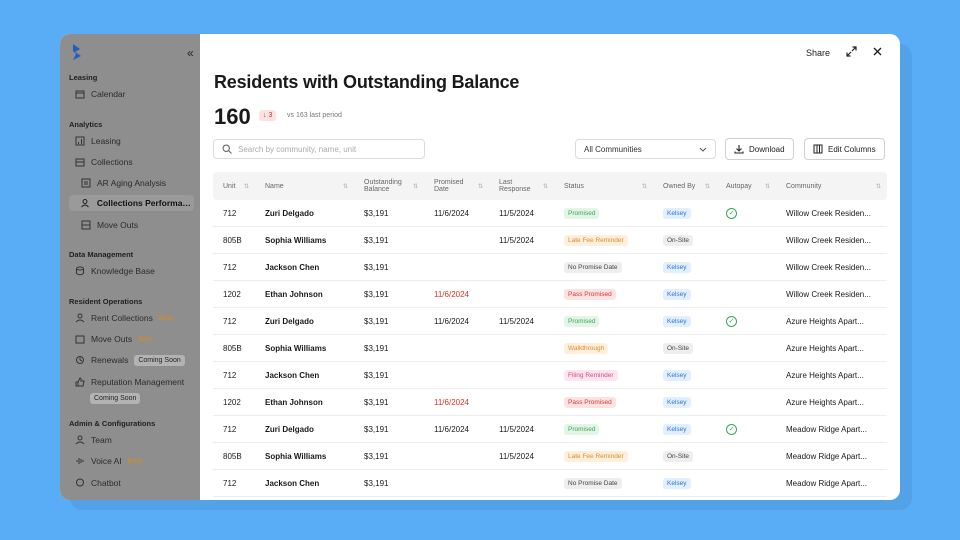 This screenshot has width=960, height=540. I want to click on column-header-name: Name ⇅, so click(304, 186).